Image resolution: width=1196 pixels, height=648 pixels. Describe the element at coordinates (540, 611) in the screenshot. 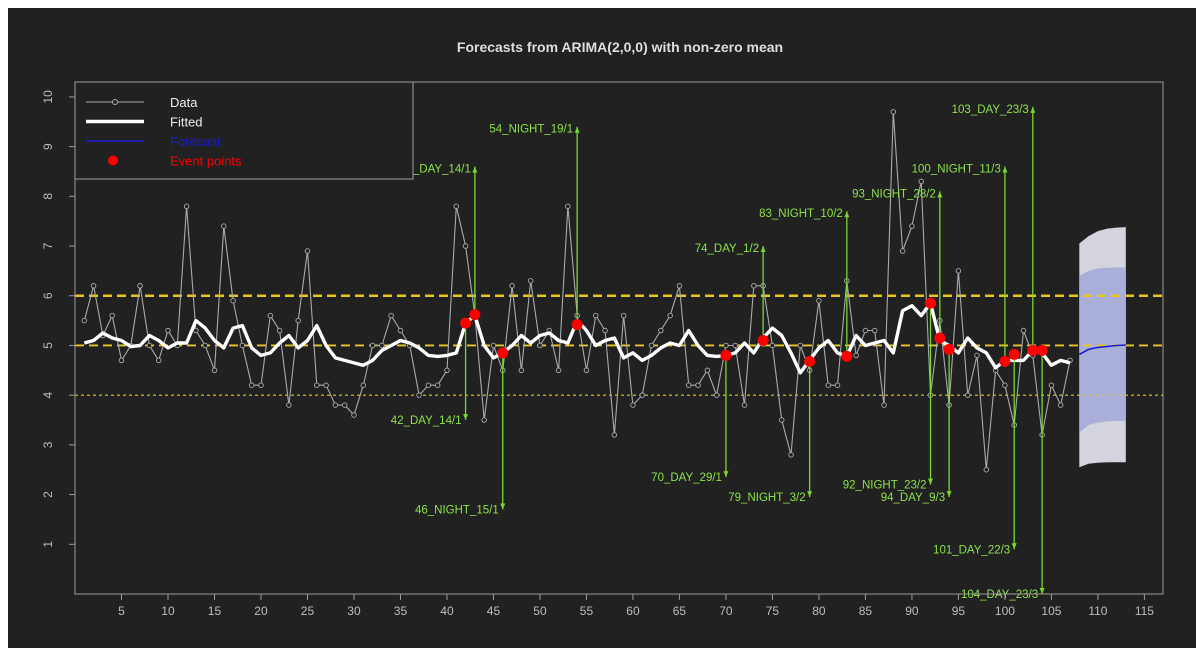

I see `x-tick-label: 50` at that location.